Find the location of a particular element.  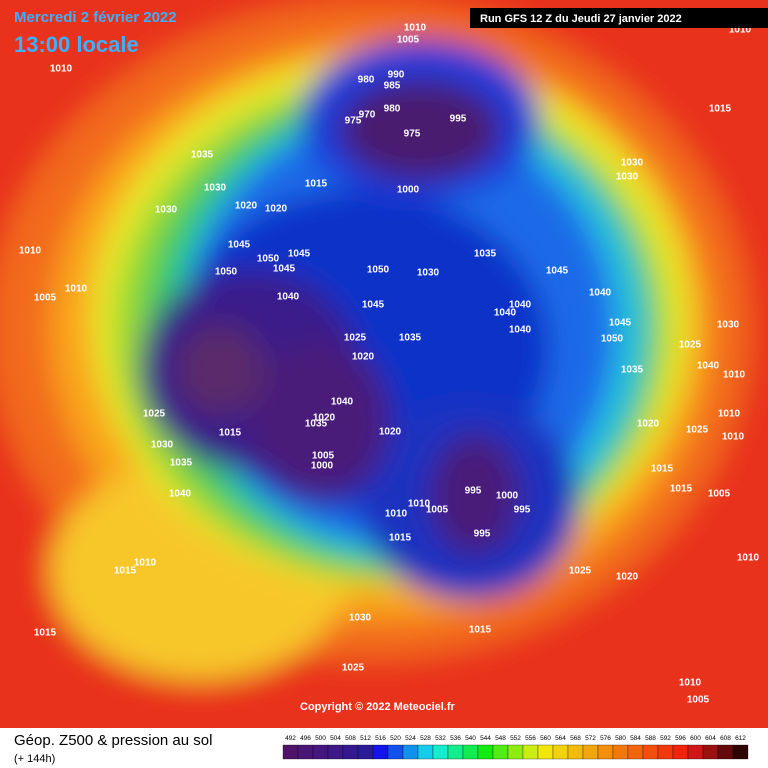

date: Mercredi 2 février 2022 is located at coordinates (95, 17).